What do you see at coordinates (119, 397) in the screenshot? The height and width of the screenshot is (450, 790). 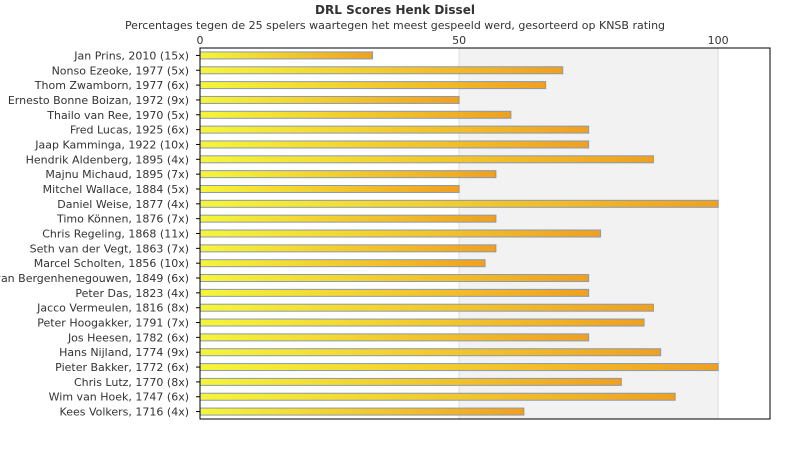 I see `category-label: Wim van Hoek, 1747 (6x)` at bounding box center [119, 397].